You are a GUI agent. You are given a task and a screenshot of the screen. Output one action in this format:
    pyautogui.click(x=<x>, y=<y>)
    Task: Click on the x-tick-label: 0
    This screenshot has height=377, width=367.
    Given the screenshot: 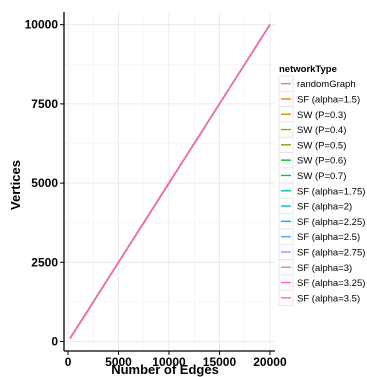 What is the action you would take?
    pyautogui.click(x=68, y=362)
    